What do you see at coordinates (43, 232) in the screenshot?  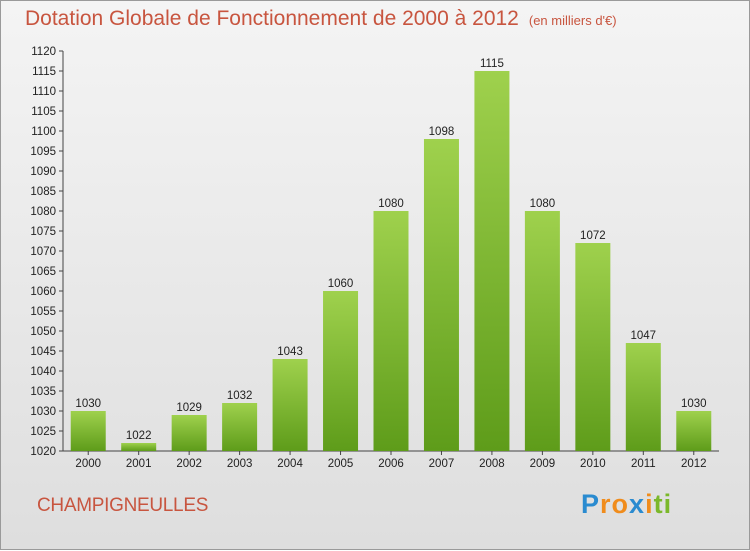 I see `y-tick-label: 1075` at bounding box center [43, 232].